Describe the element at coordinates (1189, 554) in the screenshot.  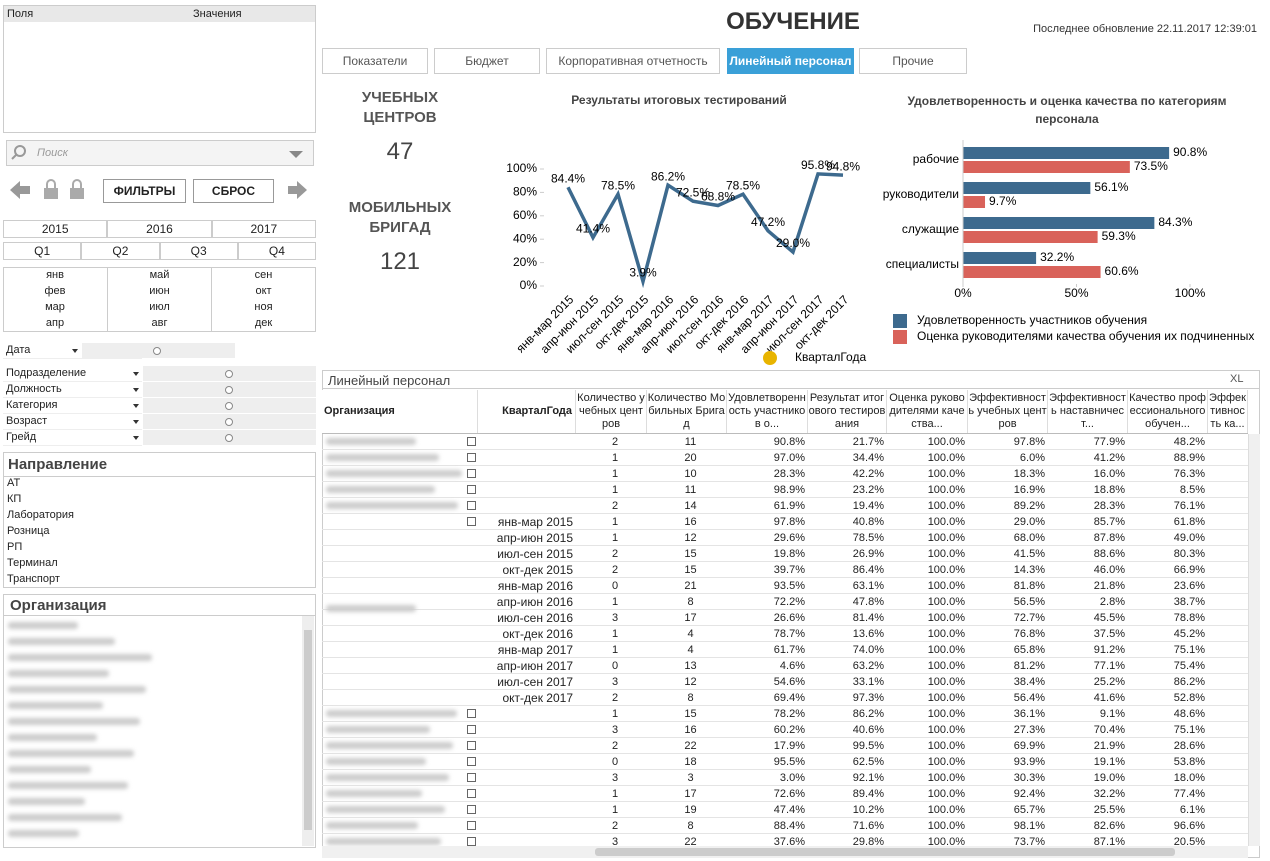
I see `table-cell: 80.3%` at that location.